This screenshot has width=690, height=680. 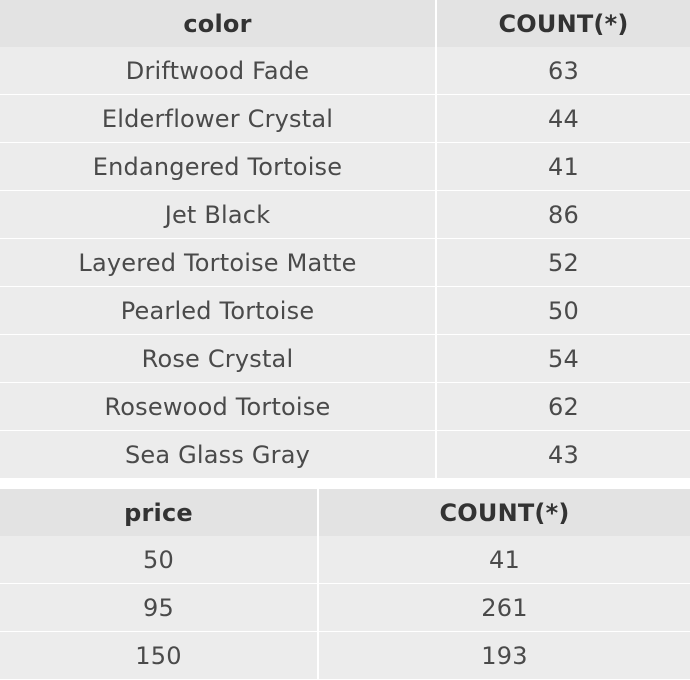 I want to click on cell-count: 54, so click(x=562, y=358).